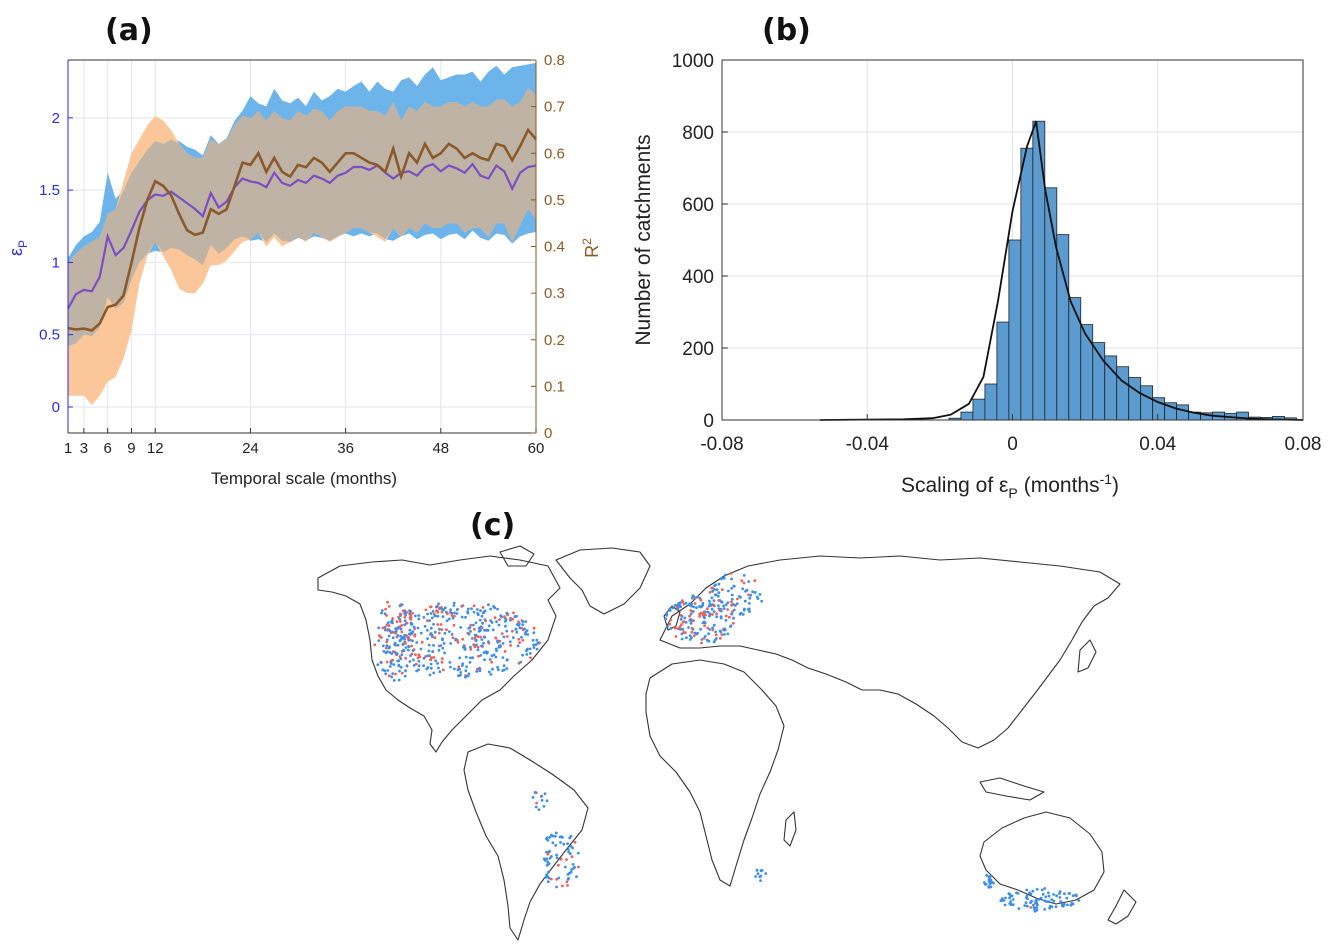  What do you see at coordinates (440, 448) in the screenshot?
I see `panel-a-xtick-7: 48` at bounding box center [440, 448].